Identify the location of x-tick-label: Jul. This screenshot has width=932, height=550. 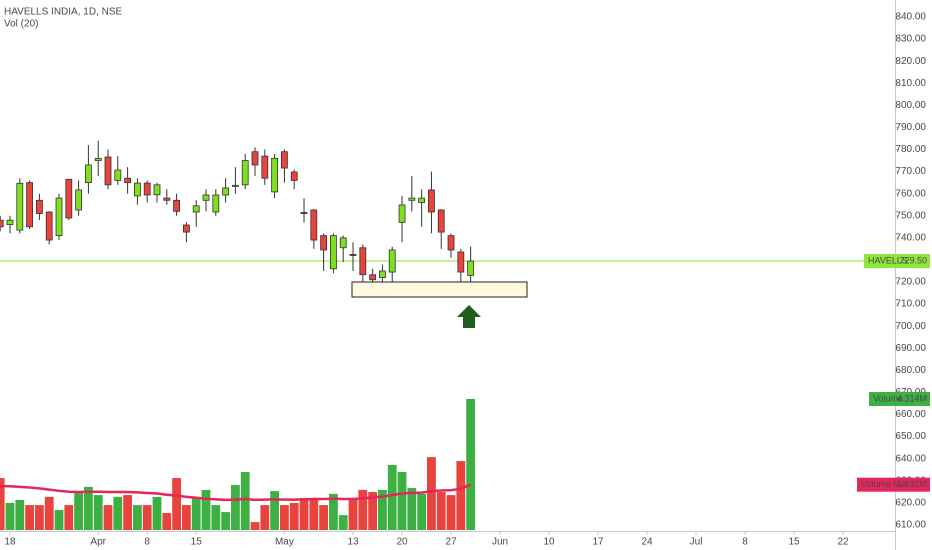
(696, 542).